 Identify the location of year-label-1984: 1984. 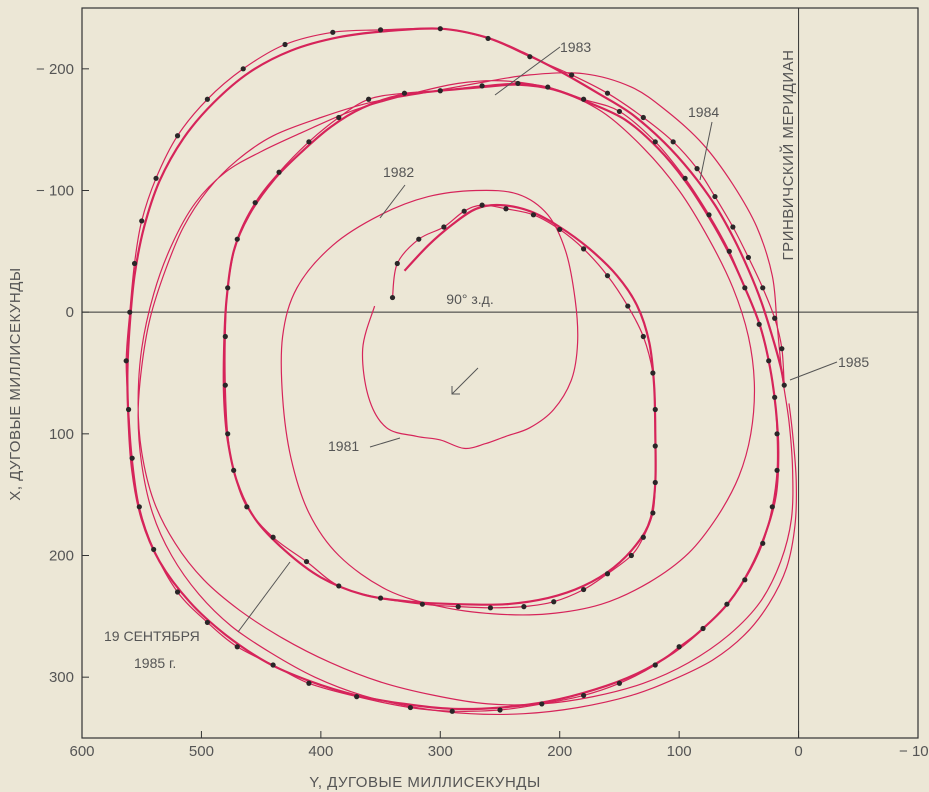
(703, 112).